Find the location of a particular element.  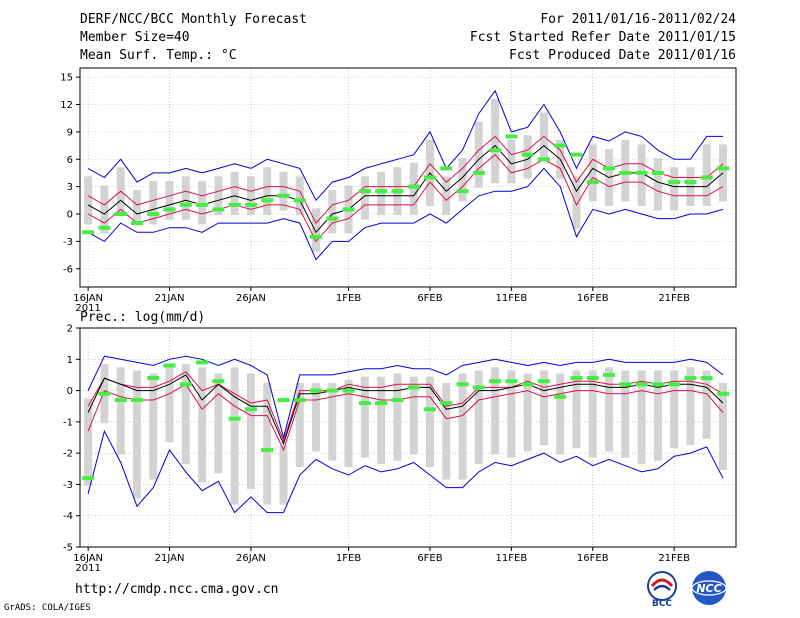

precip-lower-line is located at coordinates (405, 417).